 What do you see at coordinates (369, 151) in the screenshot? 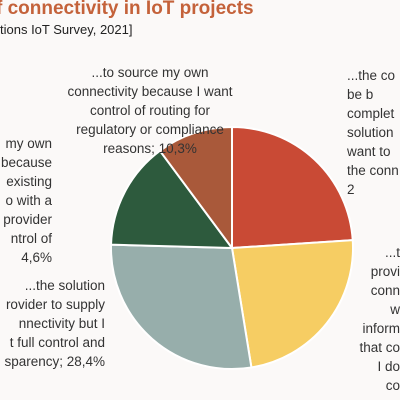
I see `slice-label-line: want to` at bounding box center [369, 151].